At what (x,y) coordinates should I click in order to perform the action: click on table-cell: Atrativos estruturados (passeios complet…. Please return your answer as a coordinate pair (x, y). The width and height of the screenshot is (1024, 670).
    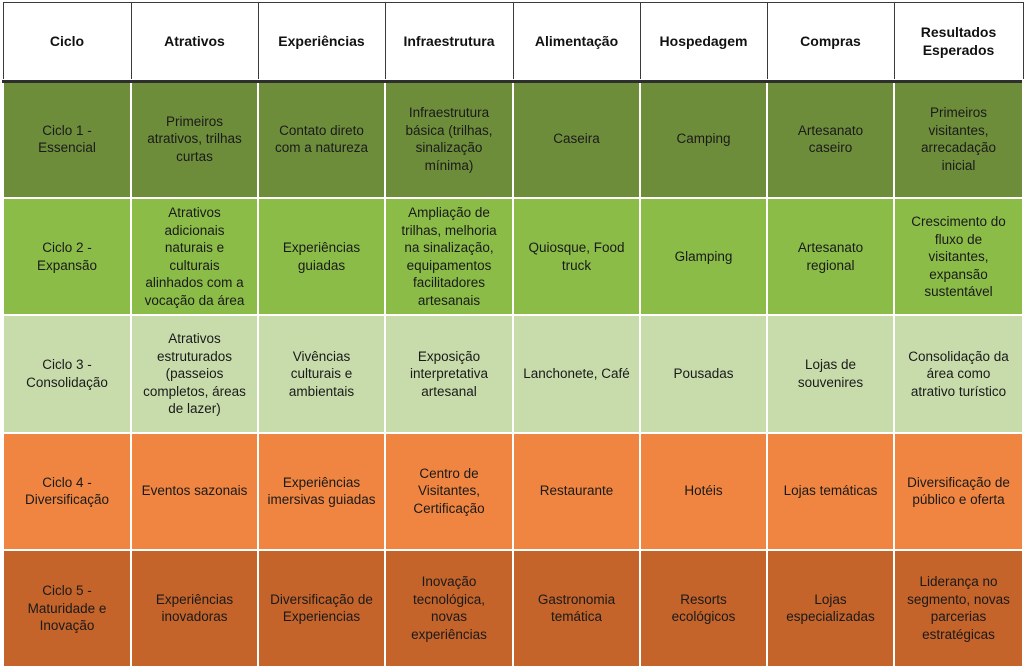
    Looking at the image, I should click on (194, 374).